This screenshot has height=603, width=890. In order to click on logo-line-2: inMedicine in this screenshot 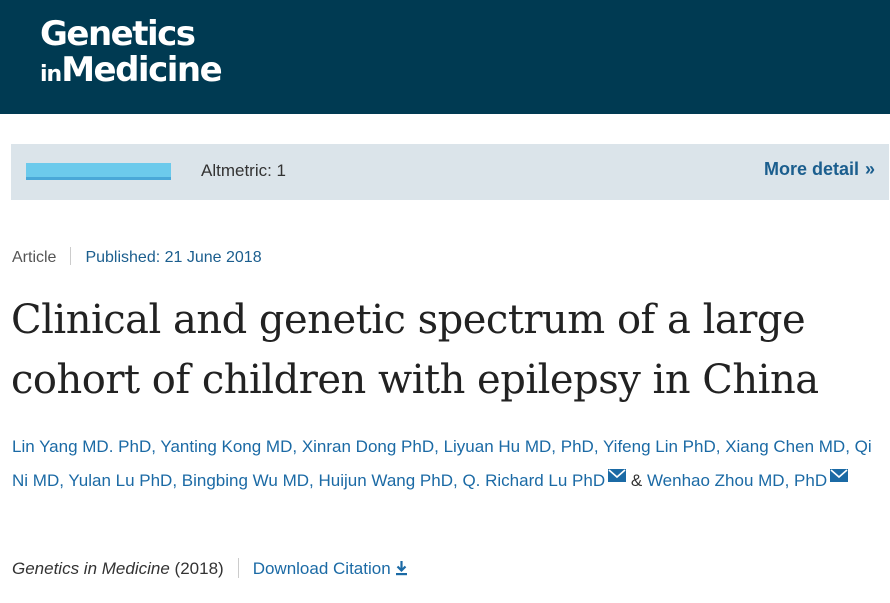, I will do `click(131, 72)`.